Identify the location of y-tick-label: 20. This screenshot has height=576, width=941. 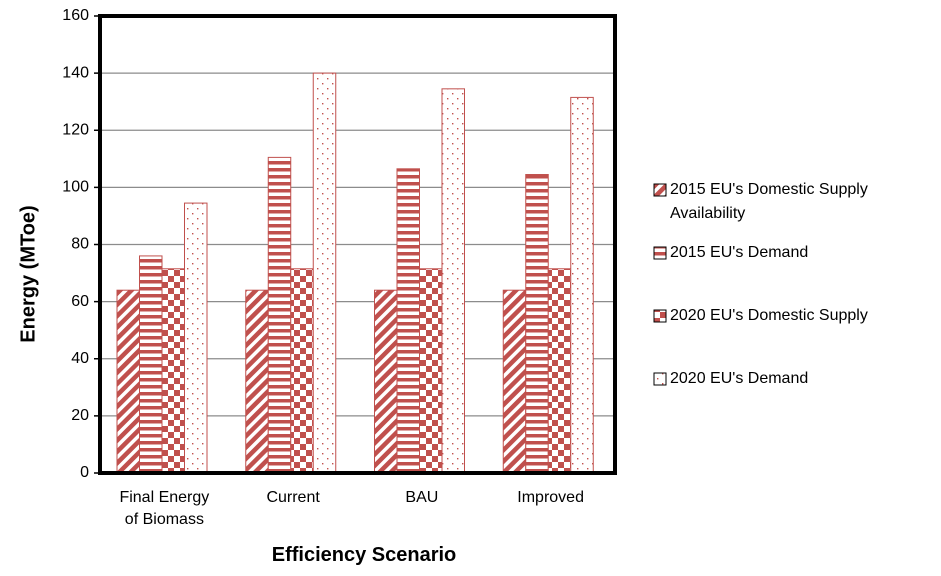
(80, 415).